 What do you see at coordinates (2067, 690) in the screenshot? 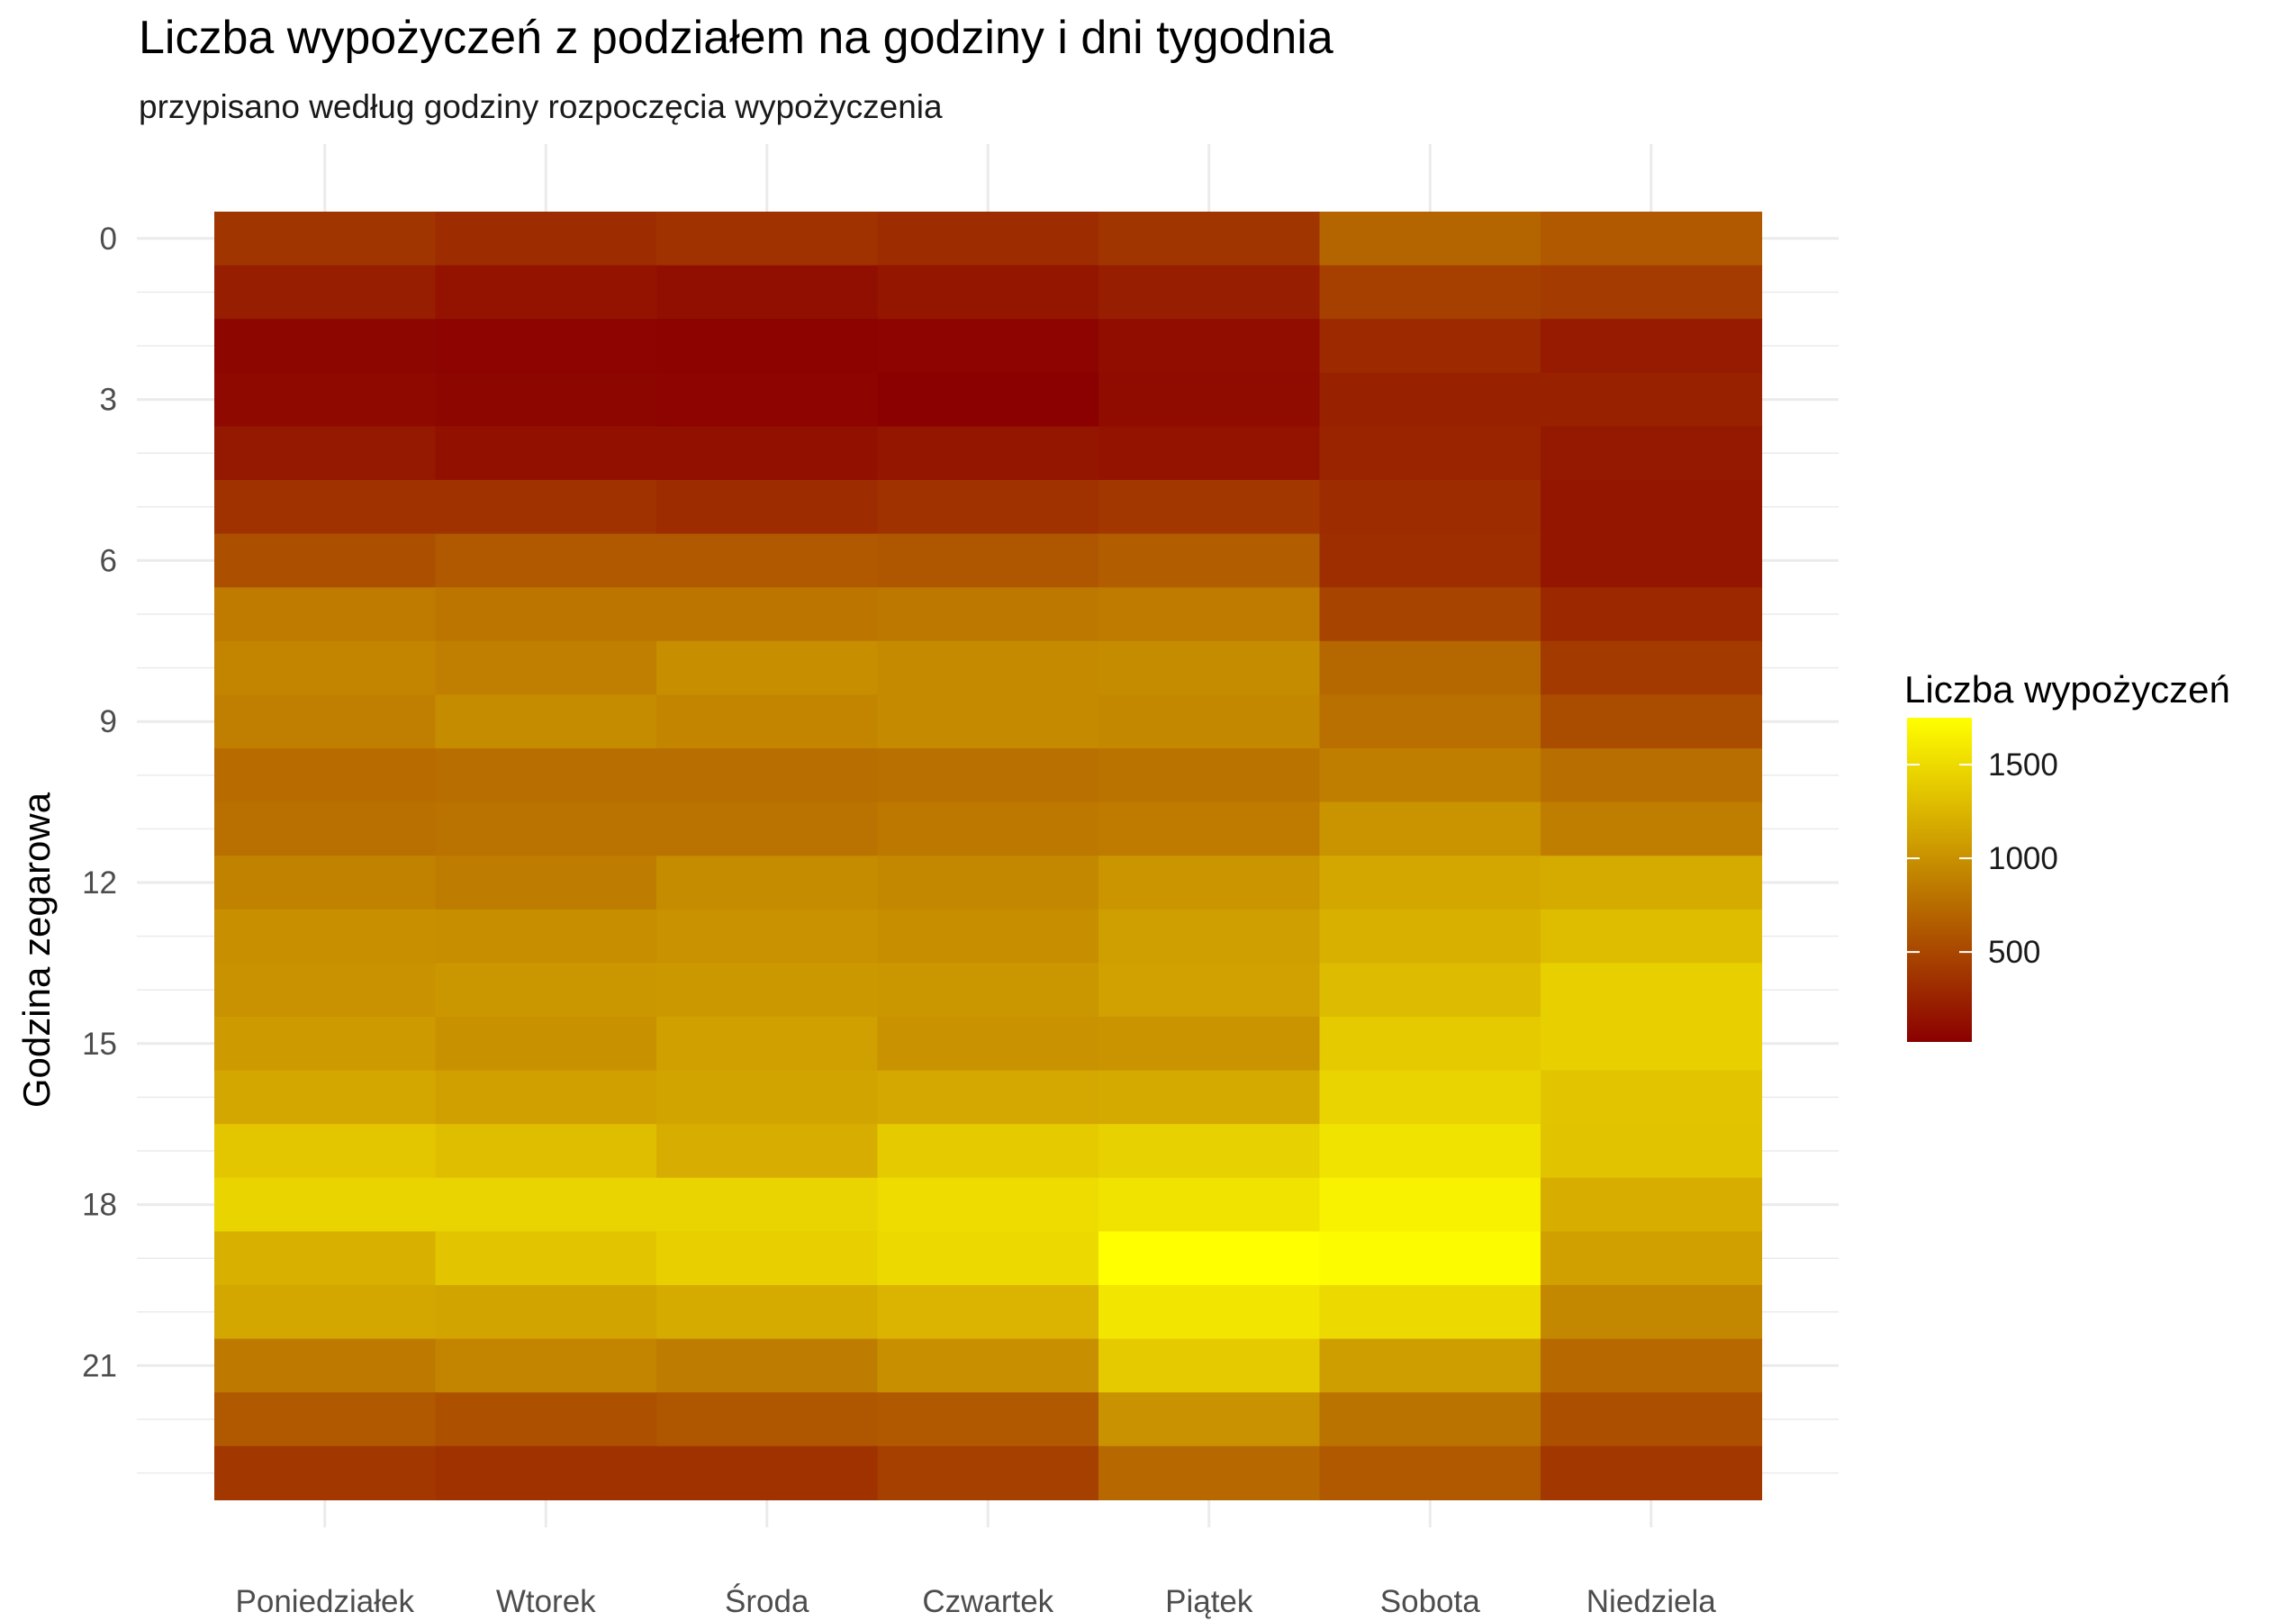
I see `legend-title: Liczba wypożyczeń` at bounding box center [2067, 690].